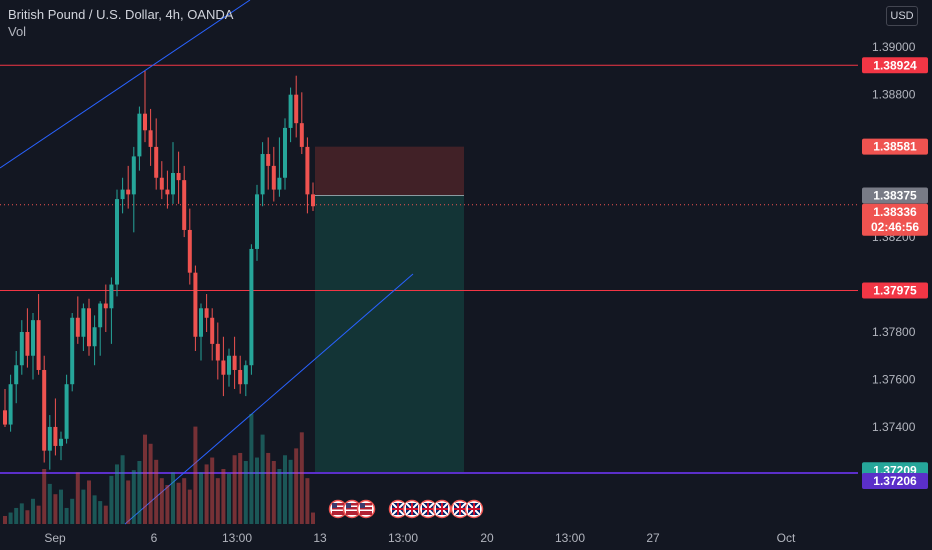 The image size is (932, 550). I want to click on y-tick-label: 1.38800, so click(894, 95).